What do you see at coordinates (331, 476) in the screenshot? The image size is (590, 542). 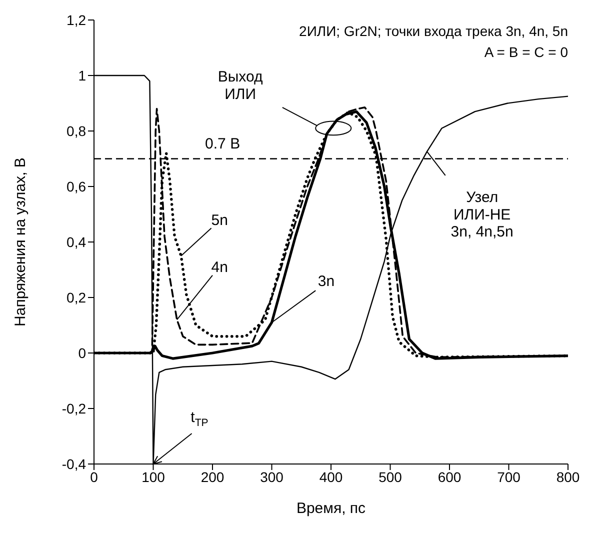 I see `x-tick-label: 400` at bounding box center [331, 476].